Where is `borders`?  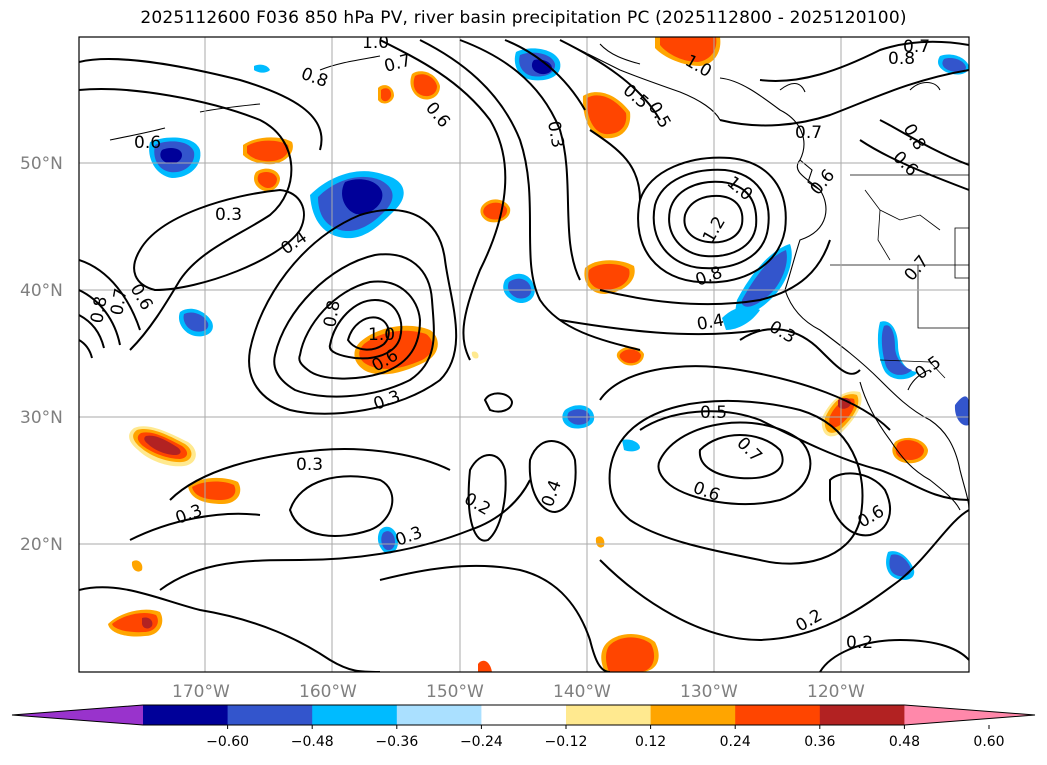
borders is located at coordinates (899, 276).